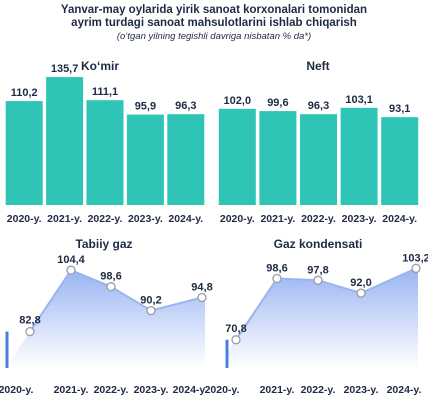 The image size is (428, 400). Describe the element at coordinates (105, 219) in the screenshot. I see `komir-x-tick-3: 2022-y.` at that location.